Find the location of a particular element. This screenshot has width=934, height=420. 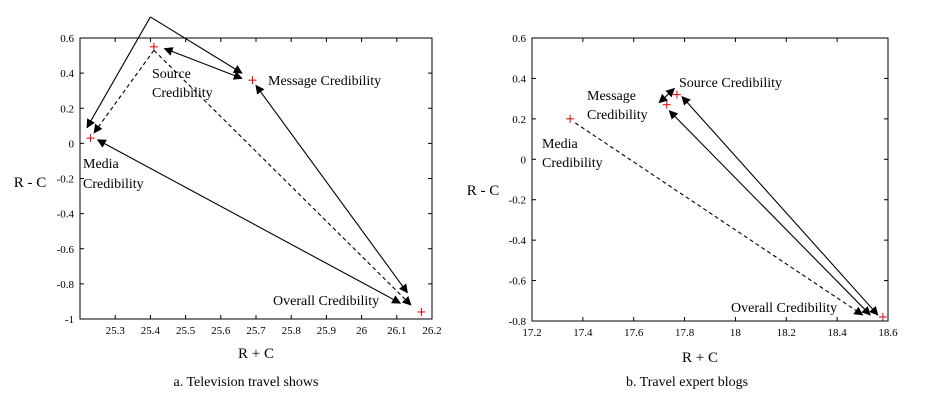

point-annotation: Message is located at coordinates (611, 96).